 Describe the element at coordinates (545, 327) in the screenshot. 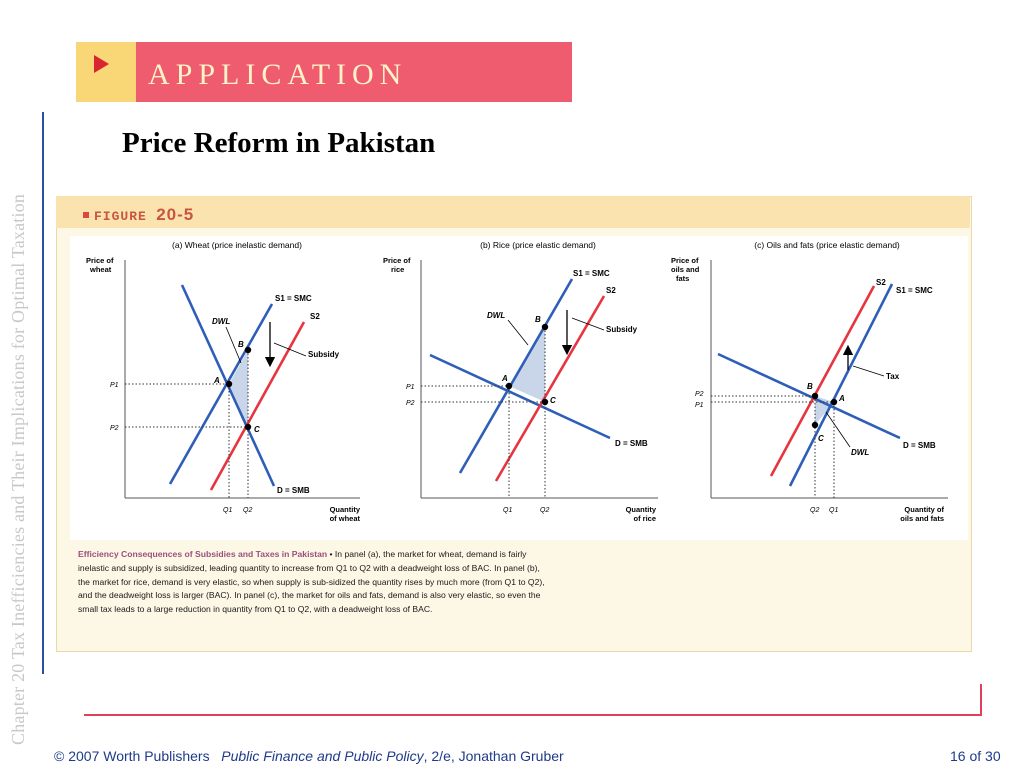

I see `panel-b-point-b` at that location.